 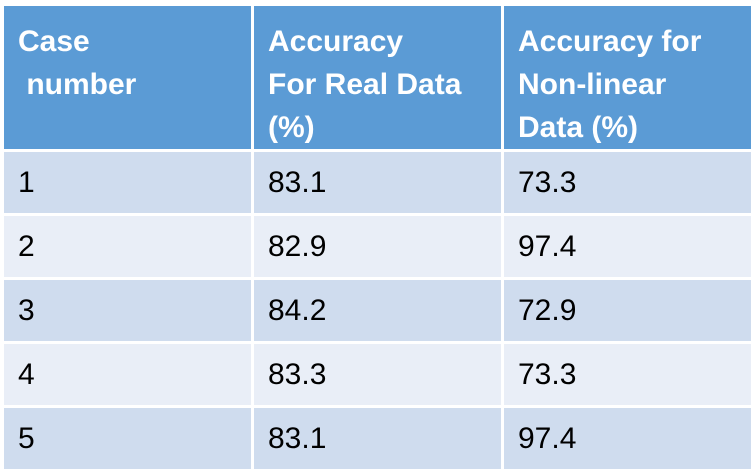 I want to click on header-line: Non-linear, so click(x=592, y=84).